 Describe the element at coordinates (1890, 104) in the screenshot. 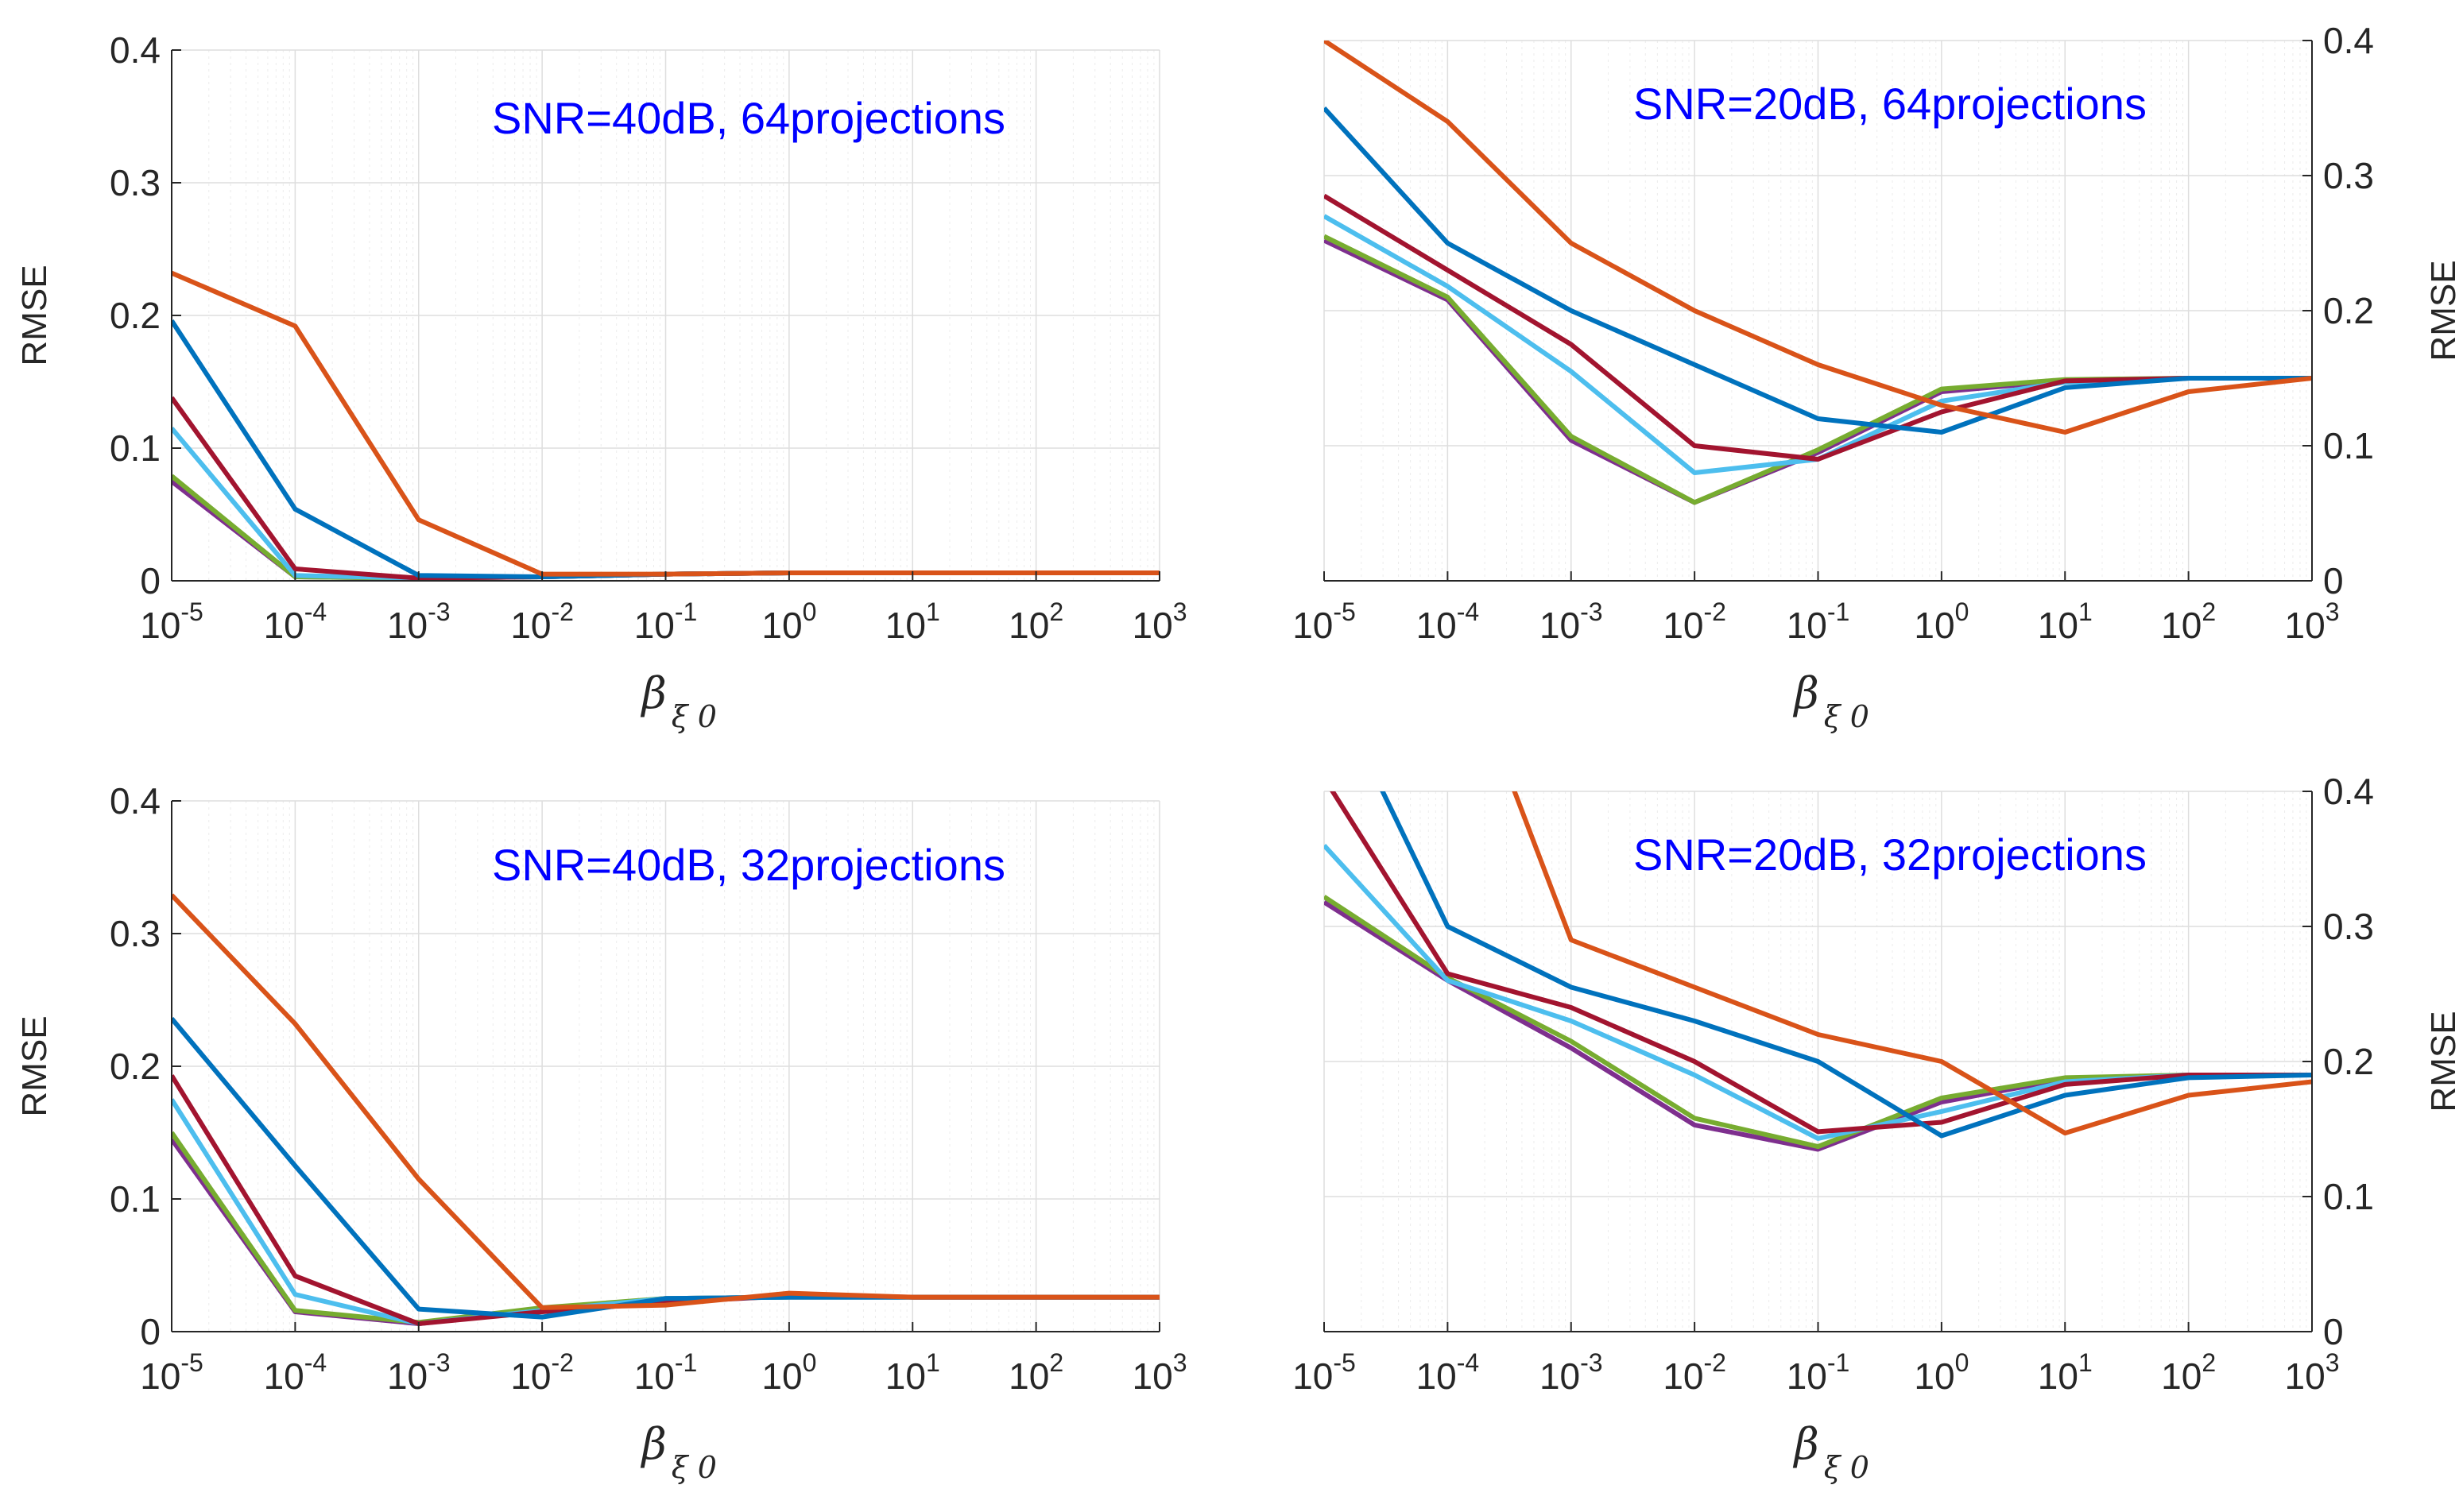

I see `annotation: SNR=20dB, 64projections` at that location.